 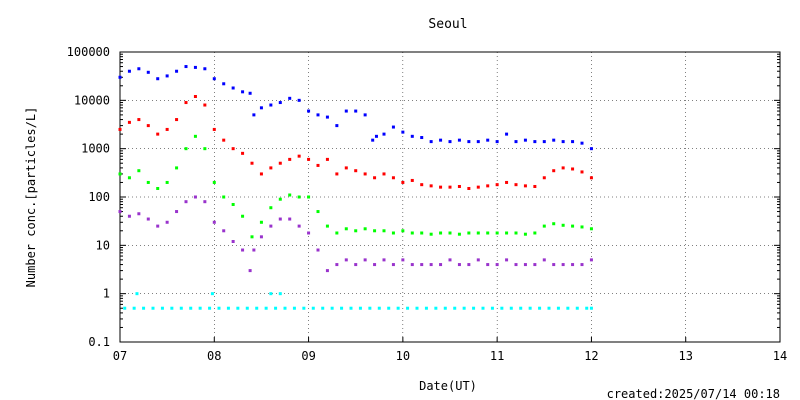 I want to click on x-tick-label: 07, so click(x=120, y=356).